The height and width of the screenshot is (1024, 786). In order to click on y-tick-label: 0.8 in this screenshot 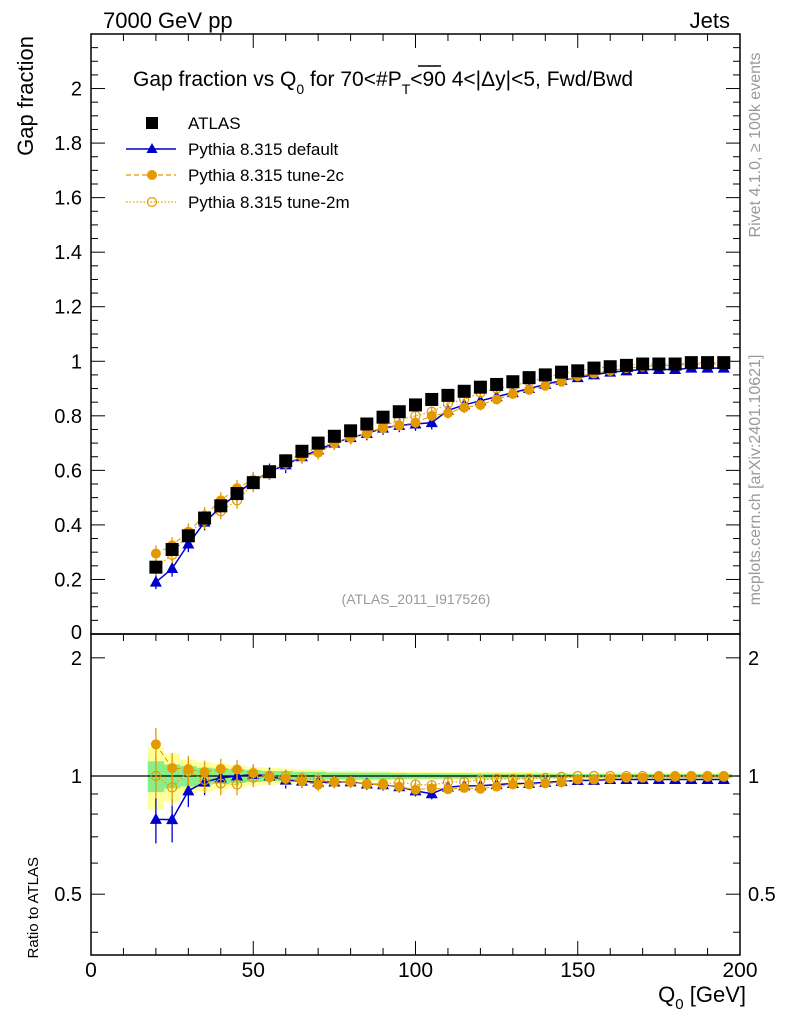, I will do `click(68, 417)`.